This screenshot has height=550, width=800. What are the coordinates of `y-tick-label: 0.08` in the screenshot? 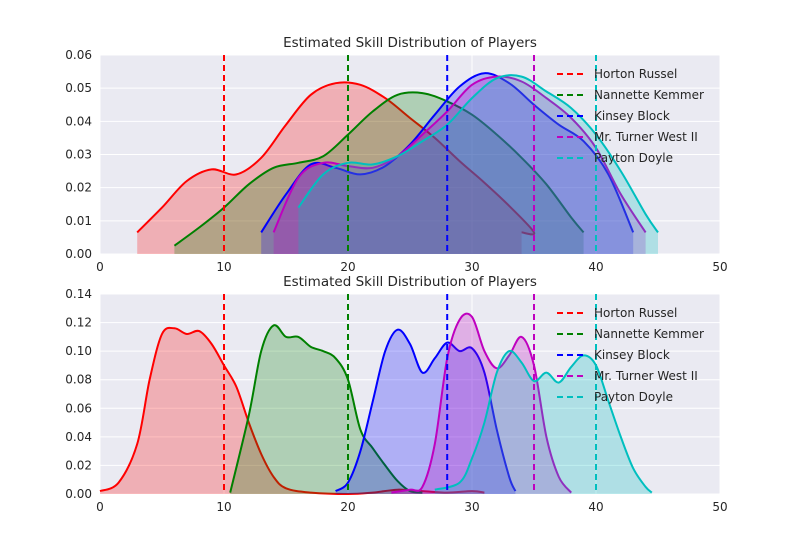 It's located at (78, 380).